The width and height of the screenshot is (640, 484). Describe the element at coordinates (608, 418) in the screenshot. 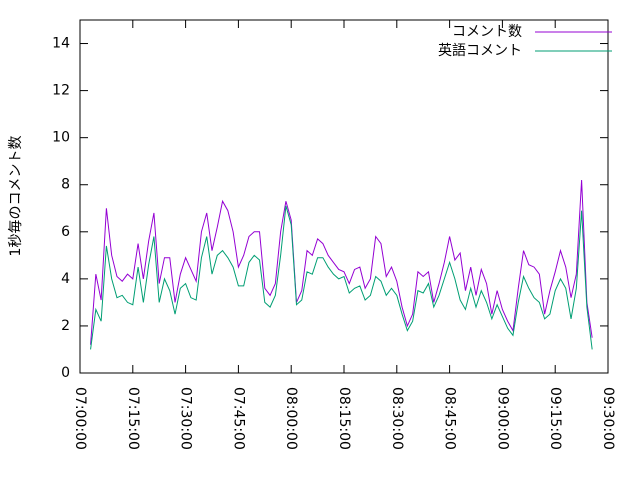

I see `x-tick-label: 09:30:00` at that location.